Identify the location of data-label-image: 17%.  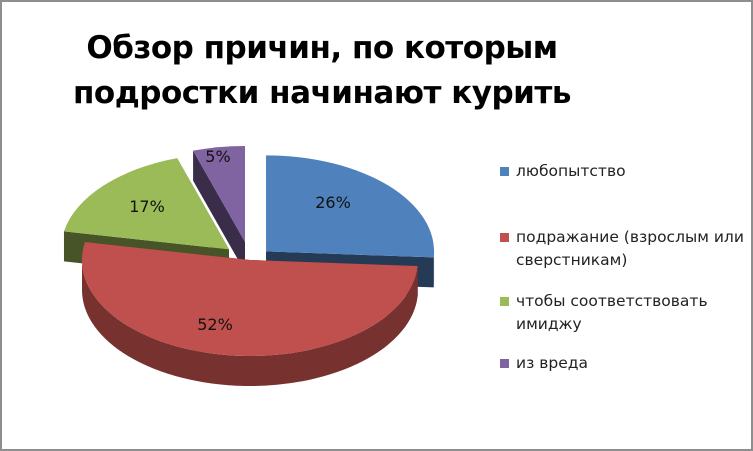
(147, 206).